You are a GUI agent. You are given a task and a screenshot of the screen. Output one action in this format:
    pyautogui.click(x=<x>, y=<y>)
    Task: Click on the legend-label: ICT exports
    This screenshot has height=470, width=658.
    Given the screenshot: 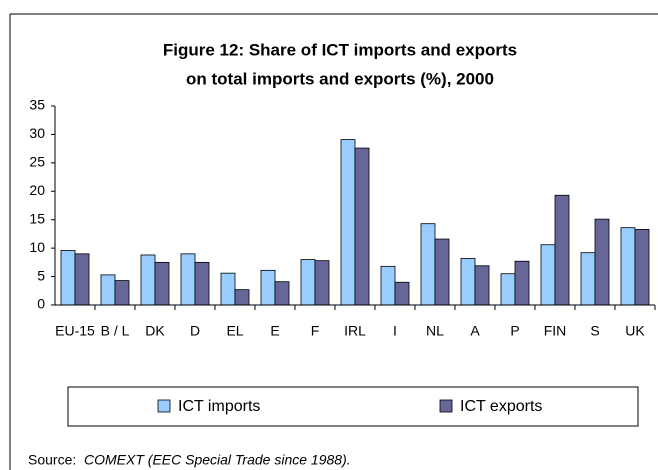 What is the action you would take?
    pyautogui.click(x=501, y=406)
    